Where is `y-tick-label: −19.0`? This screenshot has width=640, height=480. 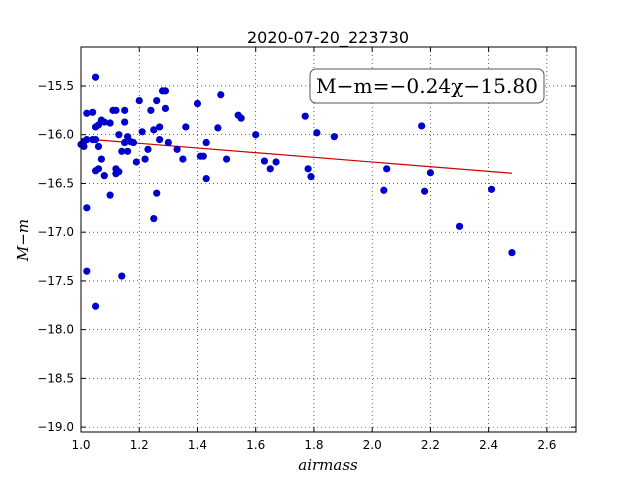
y-tick-label: −19.0 is located at coordinates (55, 427).